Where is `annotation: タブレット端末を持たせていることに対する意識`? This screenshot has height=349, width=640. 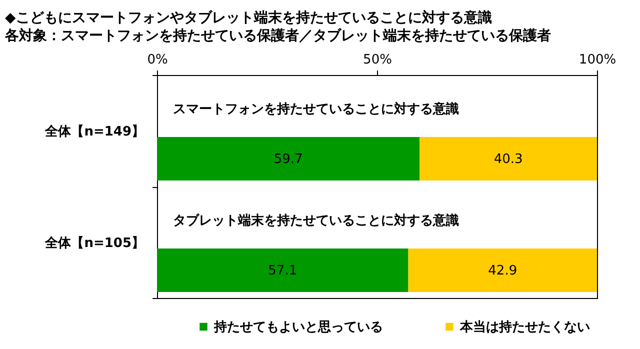 annotation: タブレット端末を持たせていることに対する意識 is located at coordinates (316, 220).